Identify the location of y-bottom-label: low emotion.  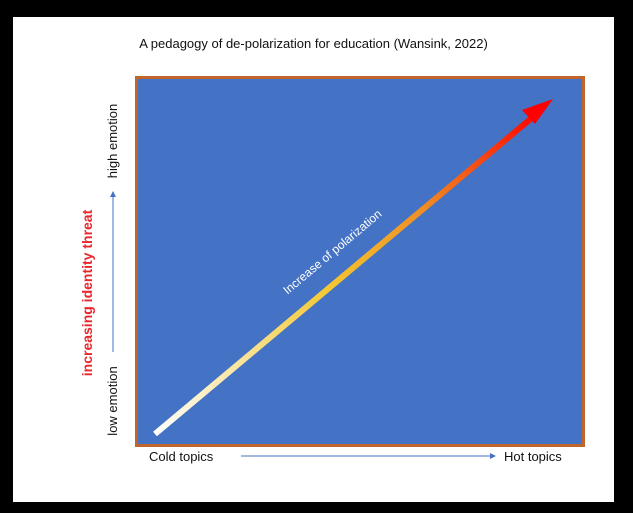
(112, 400).